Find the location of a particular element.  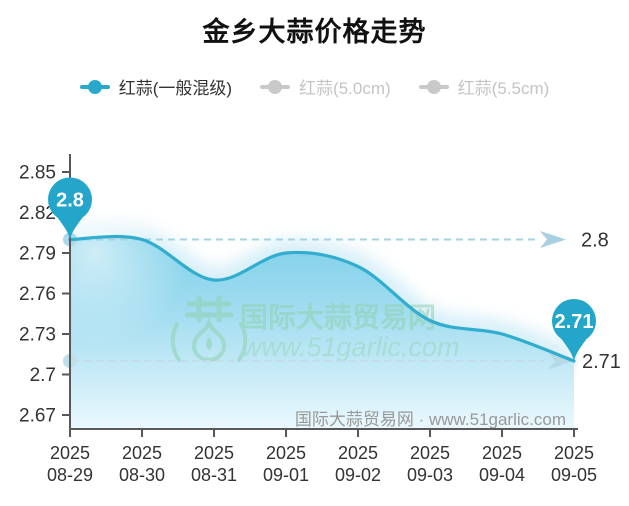

legend-item-hongsuan-5cm: 红蒜(5.0cm) is located at coordinates (325, 86).